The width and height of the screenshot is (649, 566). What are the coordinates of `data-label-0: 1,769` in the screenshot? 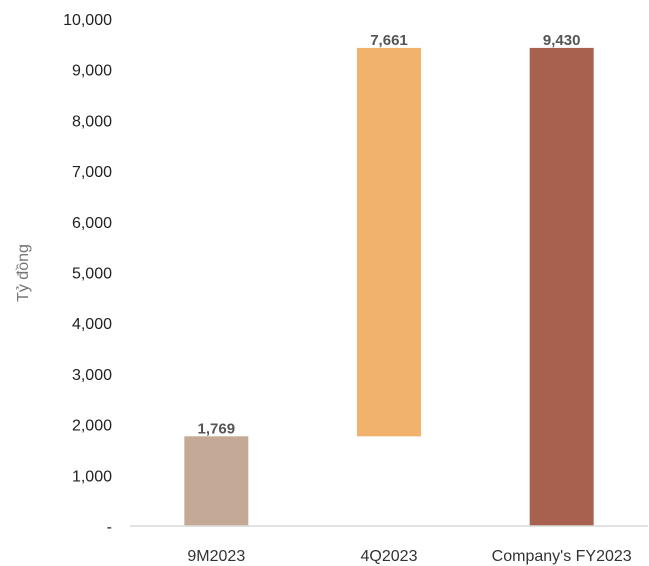 It's located at (217, 428).